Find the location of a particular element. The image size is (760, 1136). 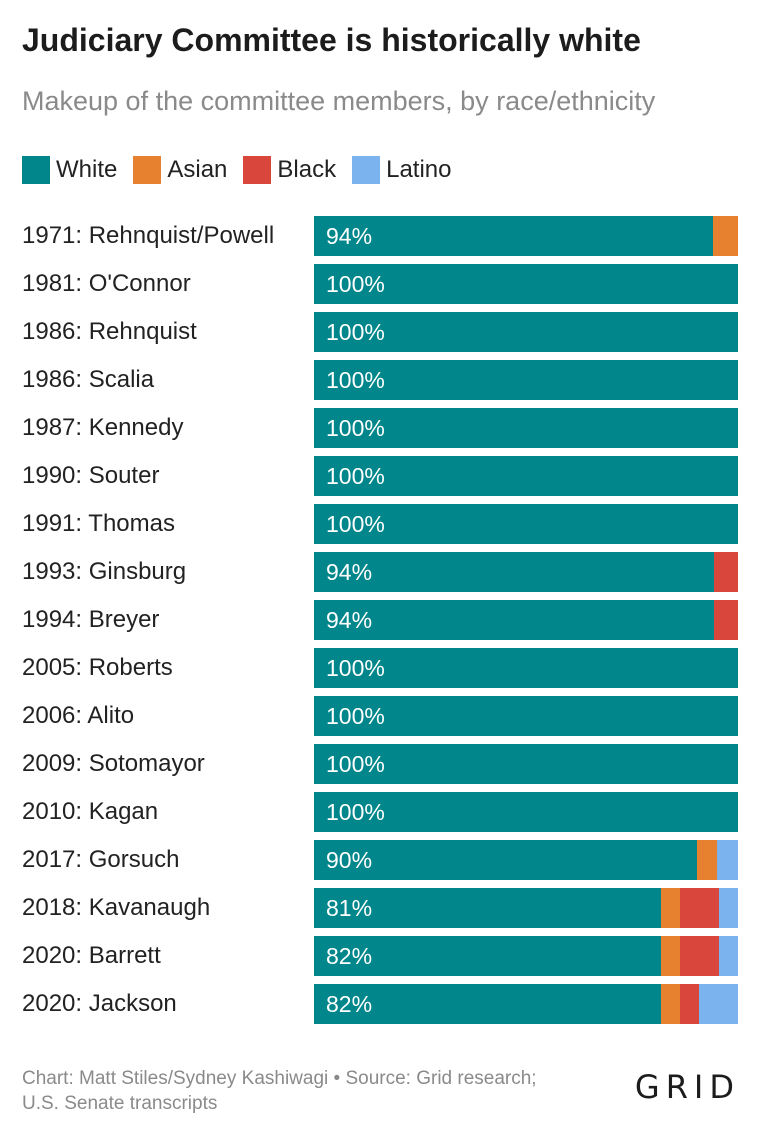

legend-swatch-white is located at coordinates (36, 170).